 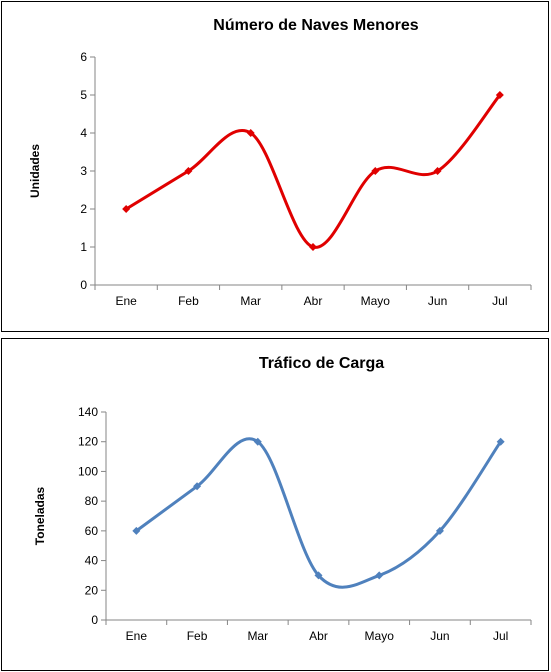 I want to click on y-tick-label: 40, so click(x=92, y=561).